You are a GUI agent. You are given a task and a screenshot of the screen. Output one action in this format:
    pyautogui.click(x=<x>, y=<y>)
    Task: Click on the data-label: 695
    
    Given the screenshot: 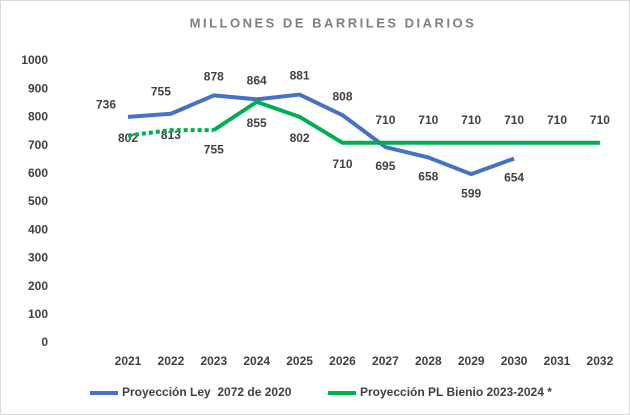 What is the action you would take?
    pyautogui.click(x=385, y=166)
    